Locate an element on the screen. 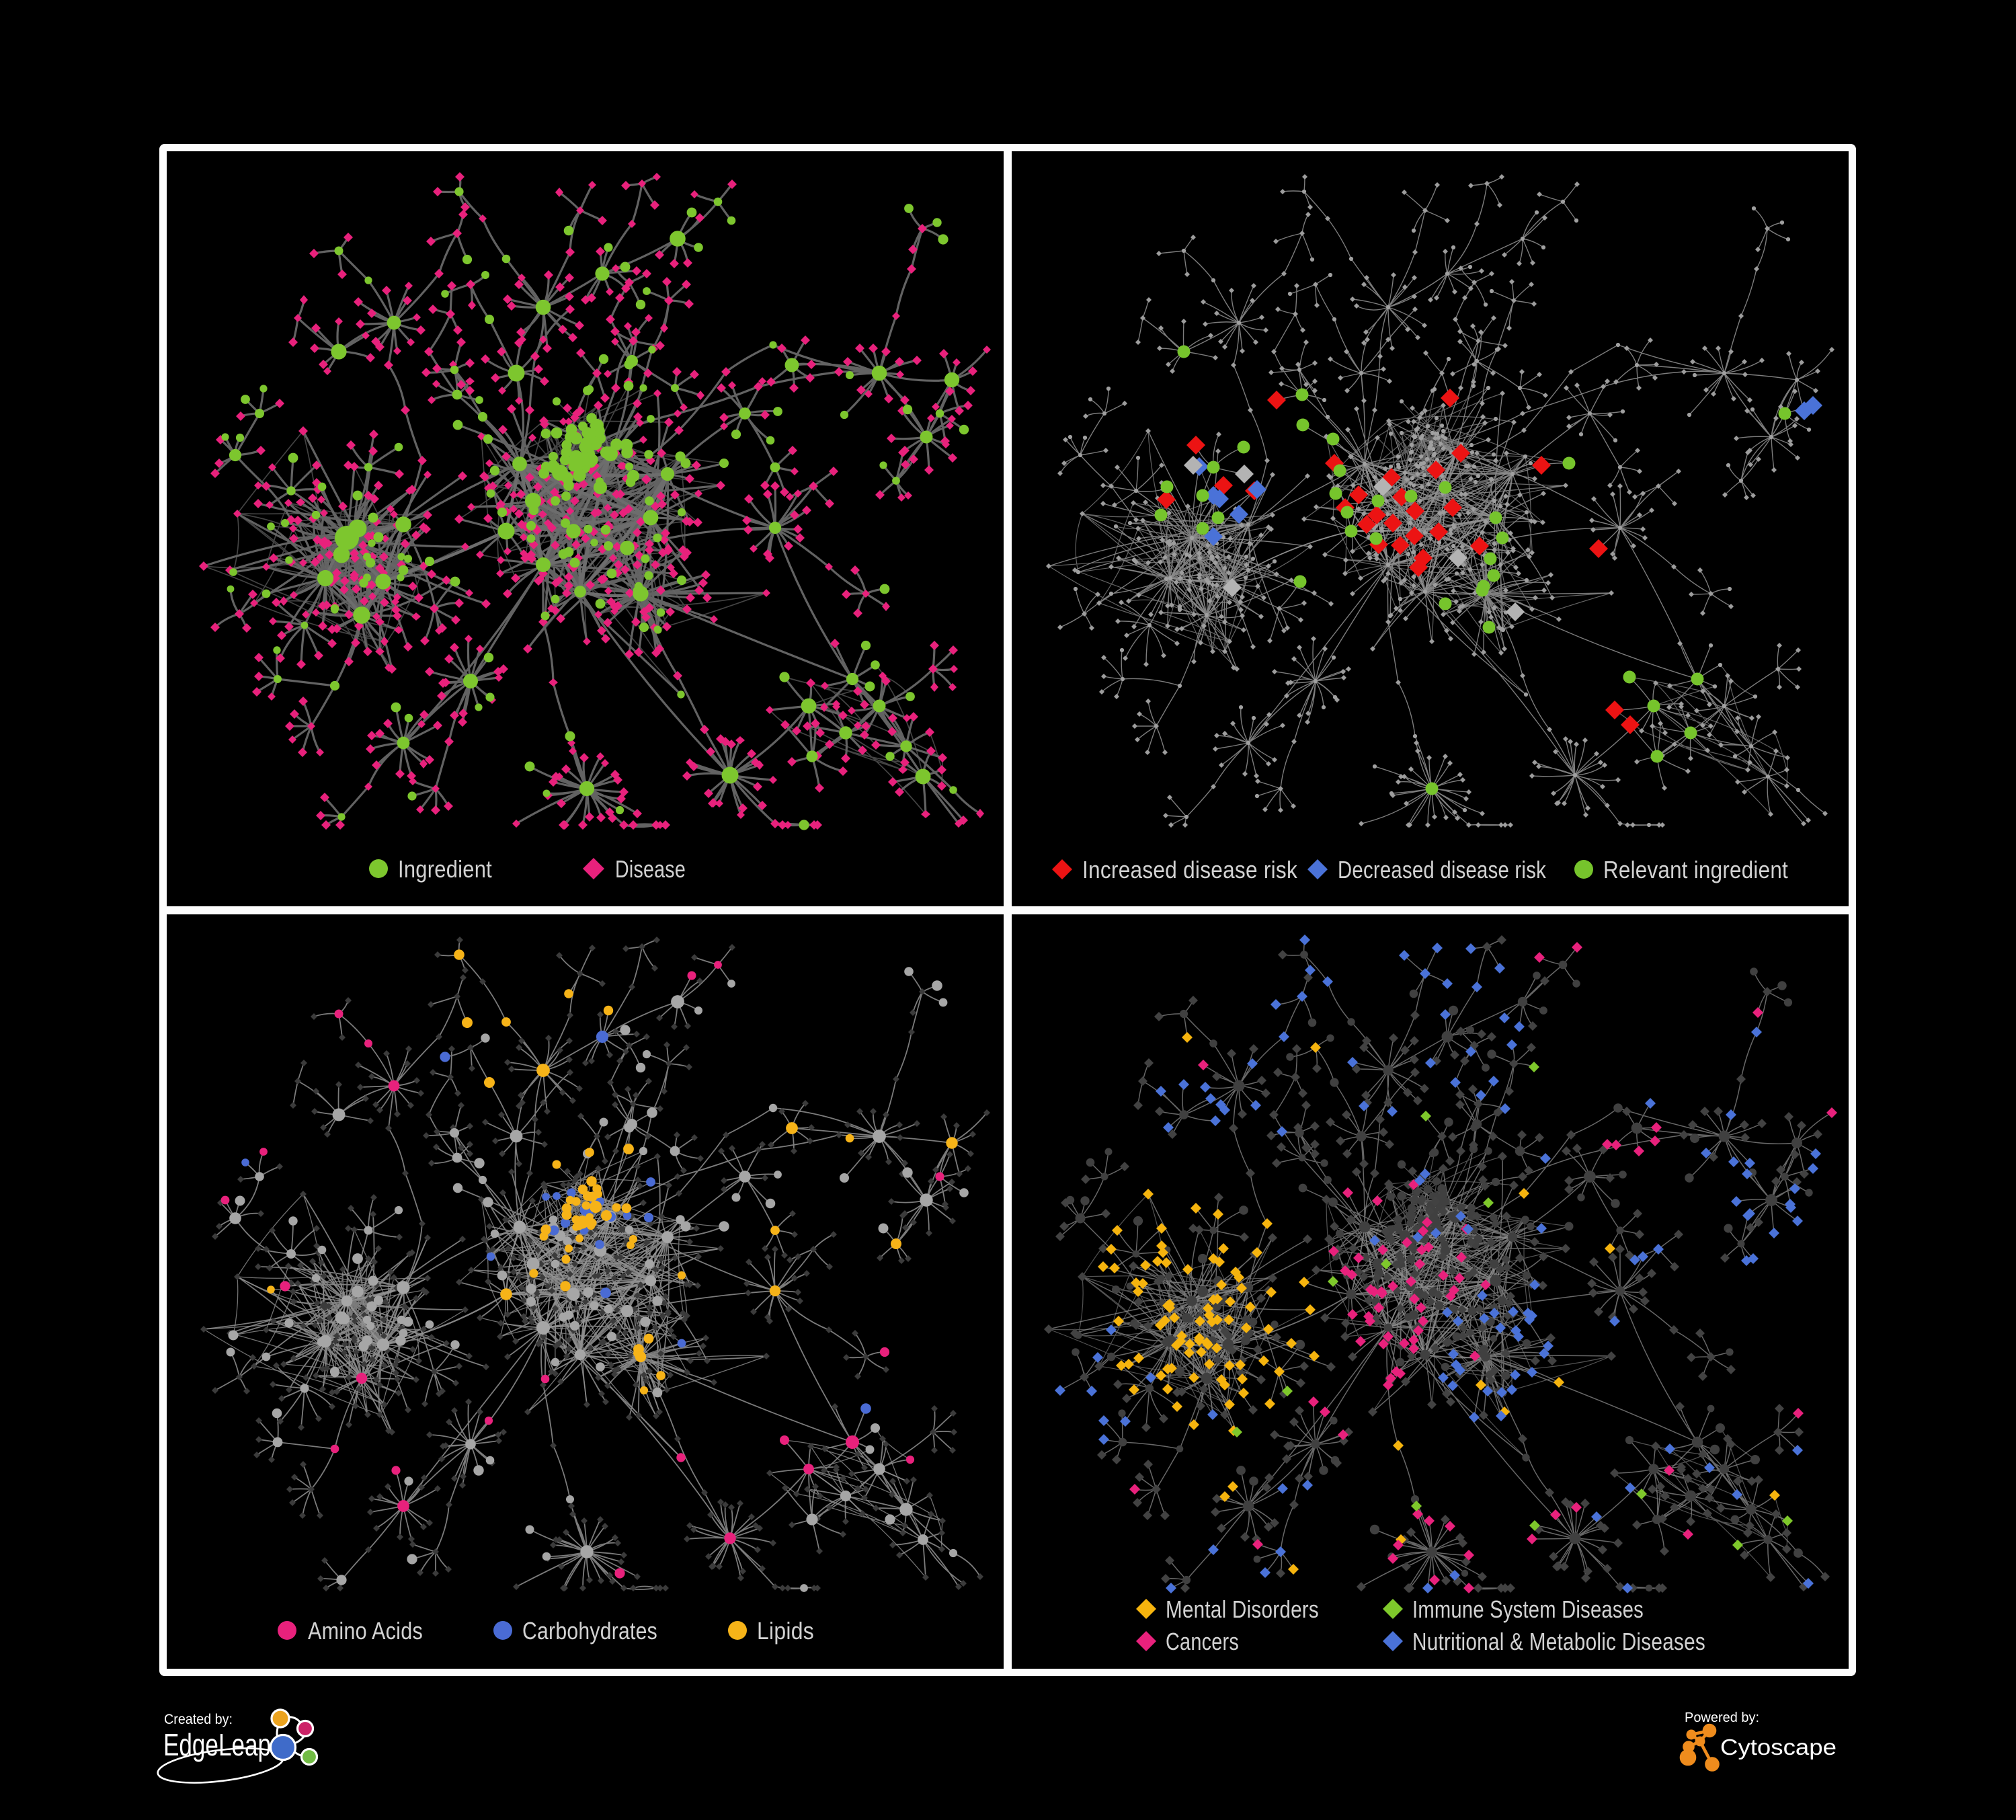 The image size is (2016, 1820). svg-text: Carbohydrates is located at coordinates (589, 1631).